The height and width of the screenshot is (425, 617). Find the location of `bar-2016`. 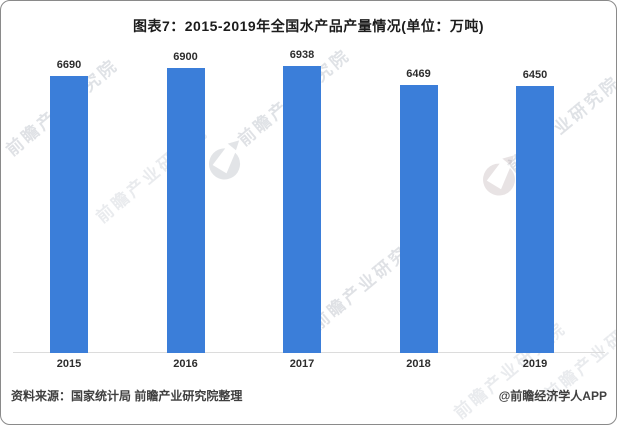

bar-2016 is located at coordinates (185, 210).